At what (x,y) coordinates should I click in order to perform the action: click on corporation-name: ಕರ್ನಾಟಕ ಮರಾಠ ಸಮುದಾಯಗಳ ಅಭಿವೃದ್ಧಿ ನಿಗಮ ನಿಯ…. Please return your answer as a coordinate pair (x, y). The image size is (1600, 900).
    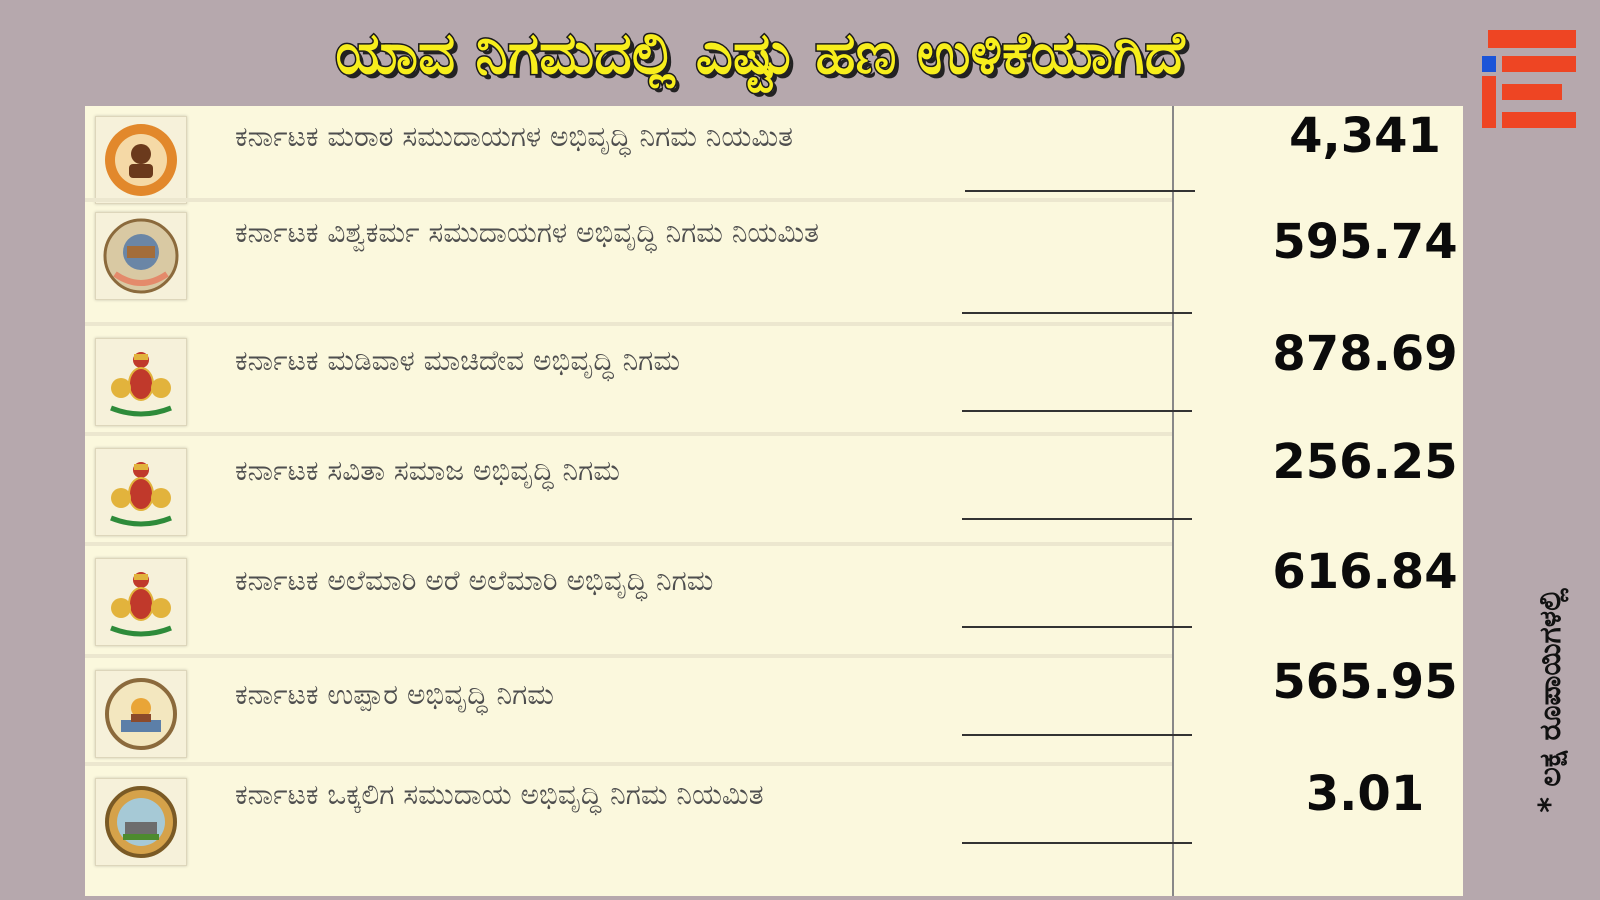
    Looking at the image, I should click on (514, 136).